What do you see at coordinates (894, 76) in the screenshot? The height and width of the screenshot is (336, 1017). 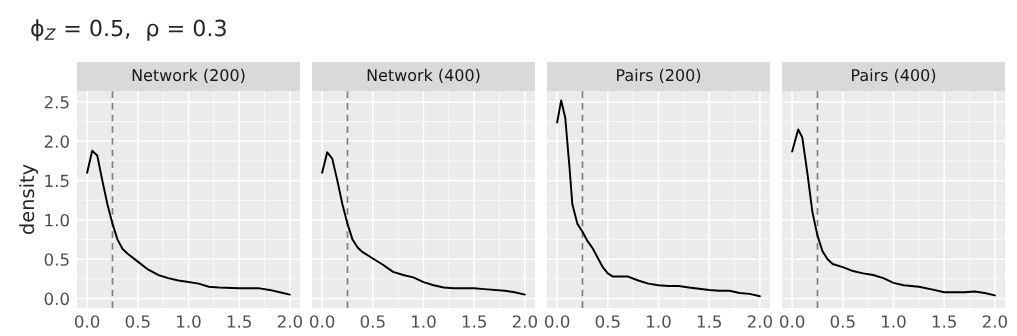 I see `chart-title: Pairs (400)` at bounding box center [894, 76].